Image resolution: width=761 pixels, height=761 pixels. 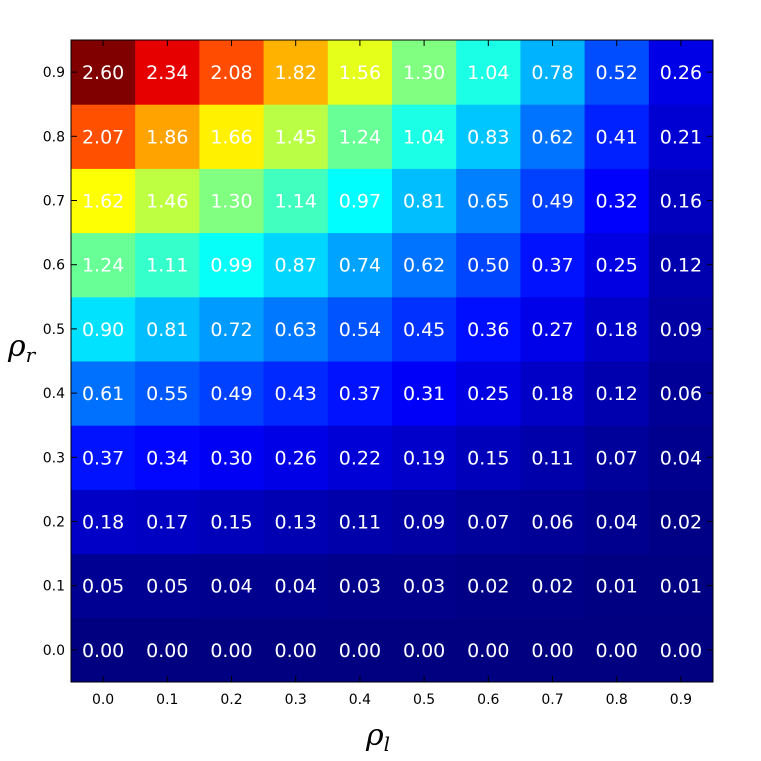 I want to click on cell-value-label: 0.15, so click(x=488, y=458).